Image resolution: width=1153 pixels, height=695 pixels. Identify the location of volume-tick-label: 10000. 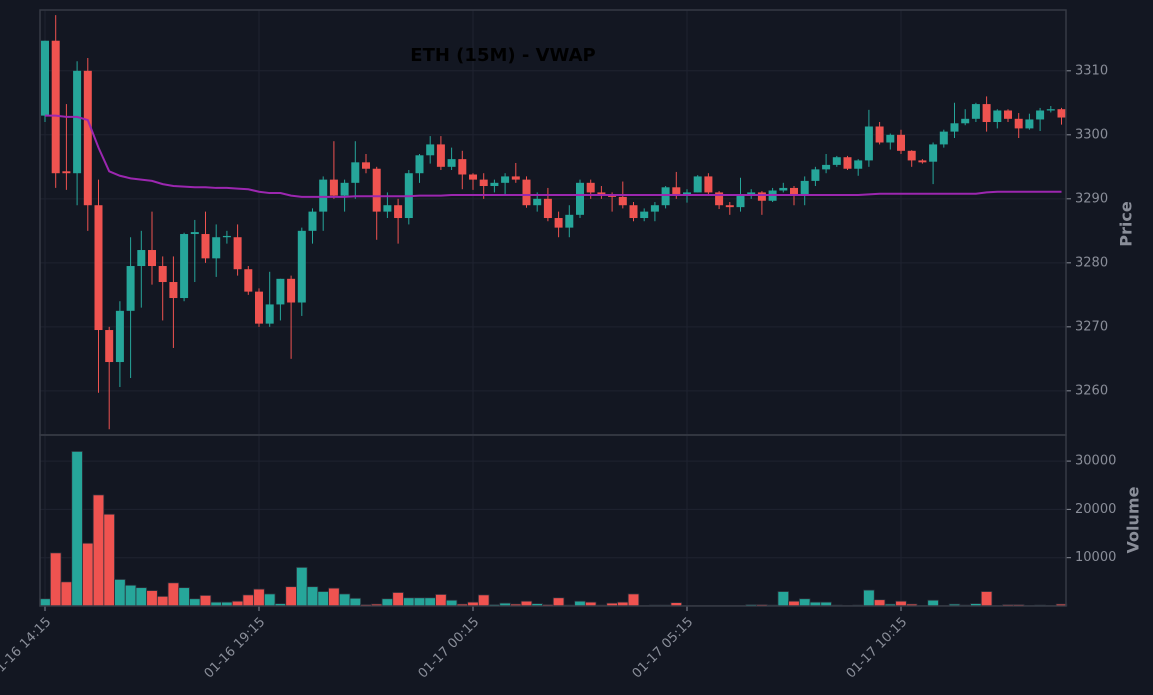
(1095, 557).